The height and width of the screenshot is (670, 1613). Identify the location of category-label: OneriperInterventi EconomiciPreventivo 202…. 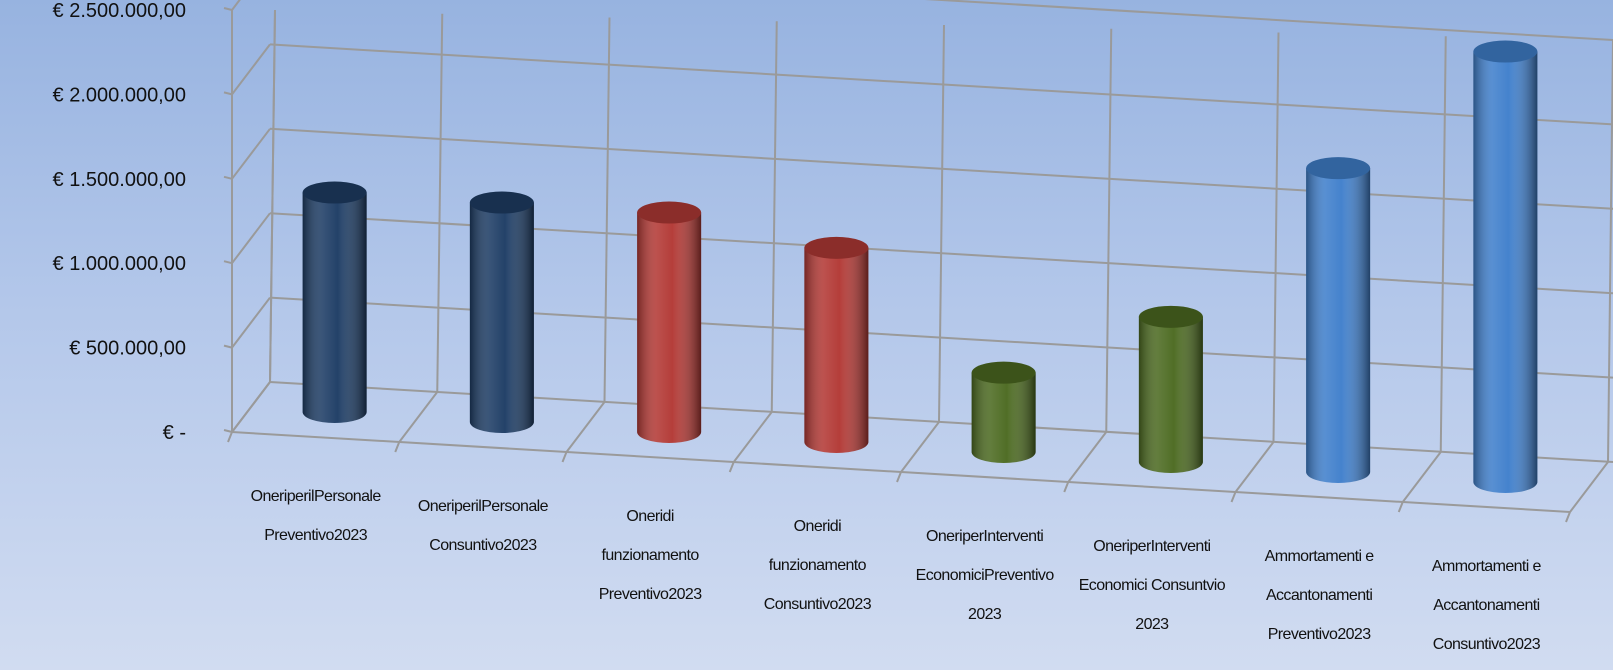
(985, 575).